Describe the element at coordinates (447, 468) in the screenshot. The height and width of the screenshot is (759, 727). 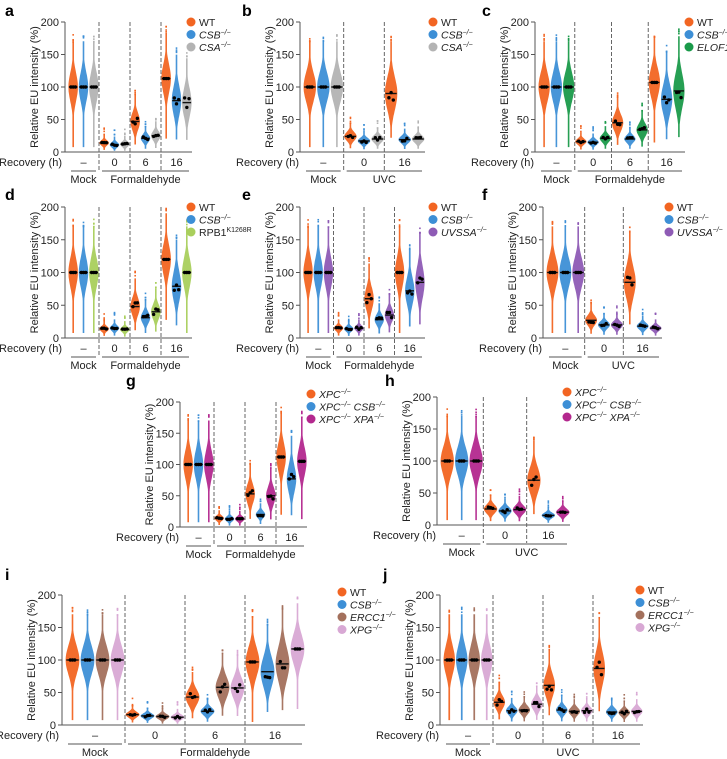
I see `violin-xpc-–` at that location.